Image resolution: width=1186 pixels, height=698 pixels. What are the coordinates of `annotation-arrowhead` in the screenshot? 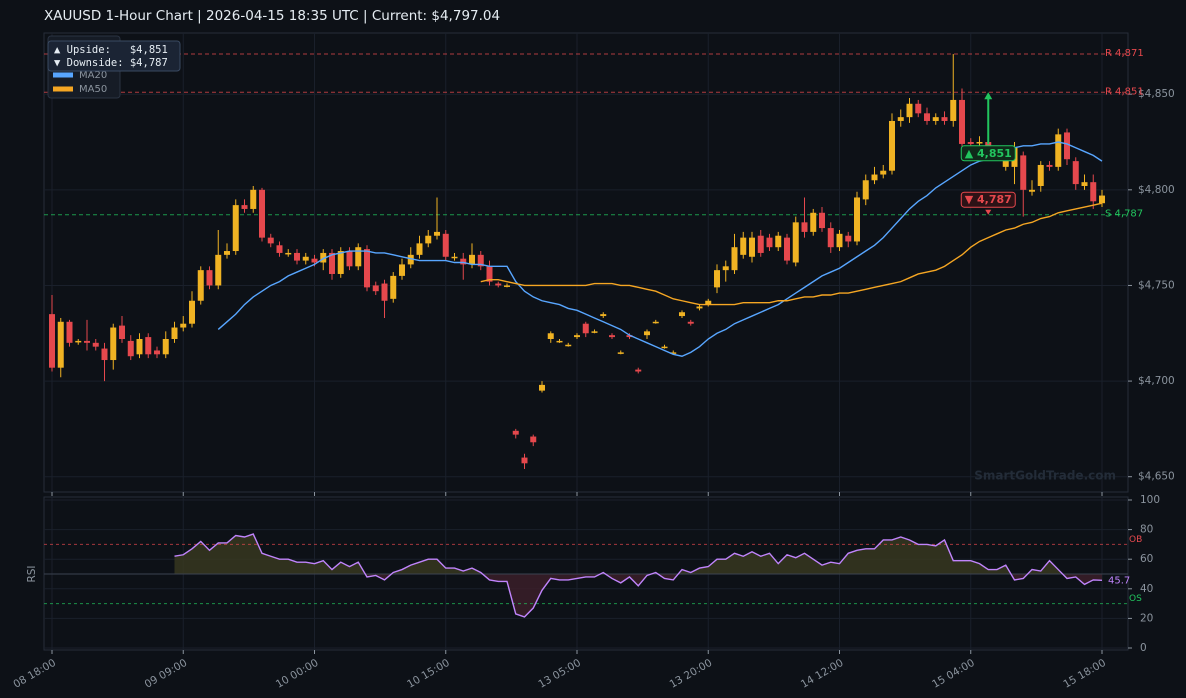 It's located at (988, 96).